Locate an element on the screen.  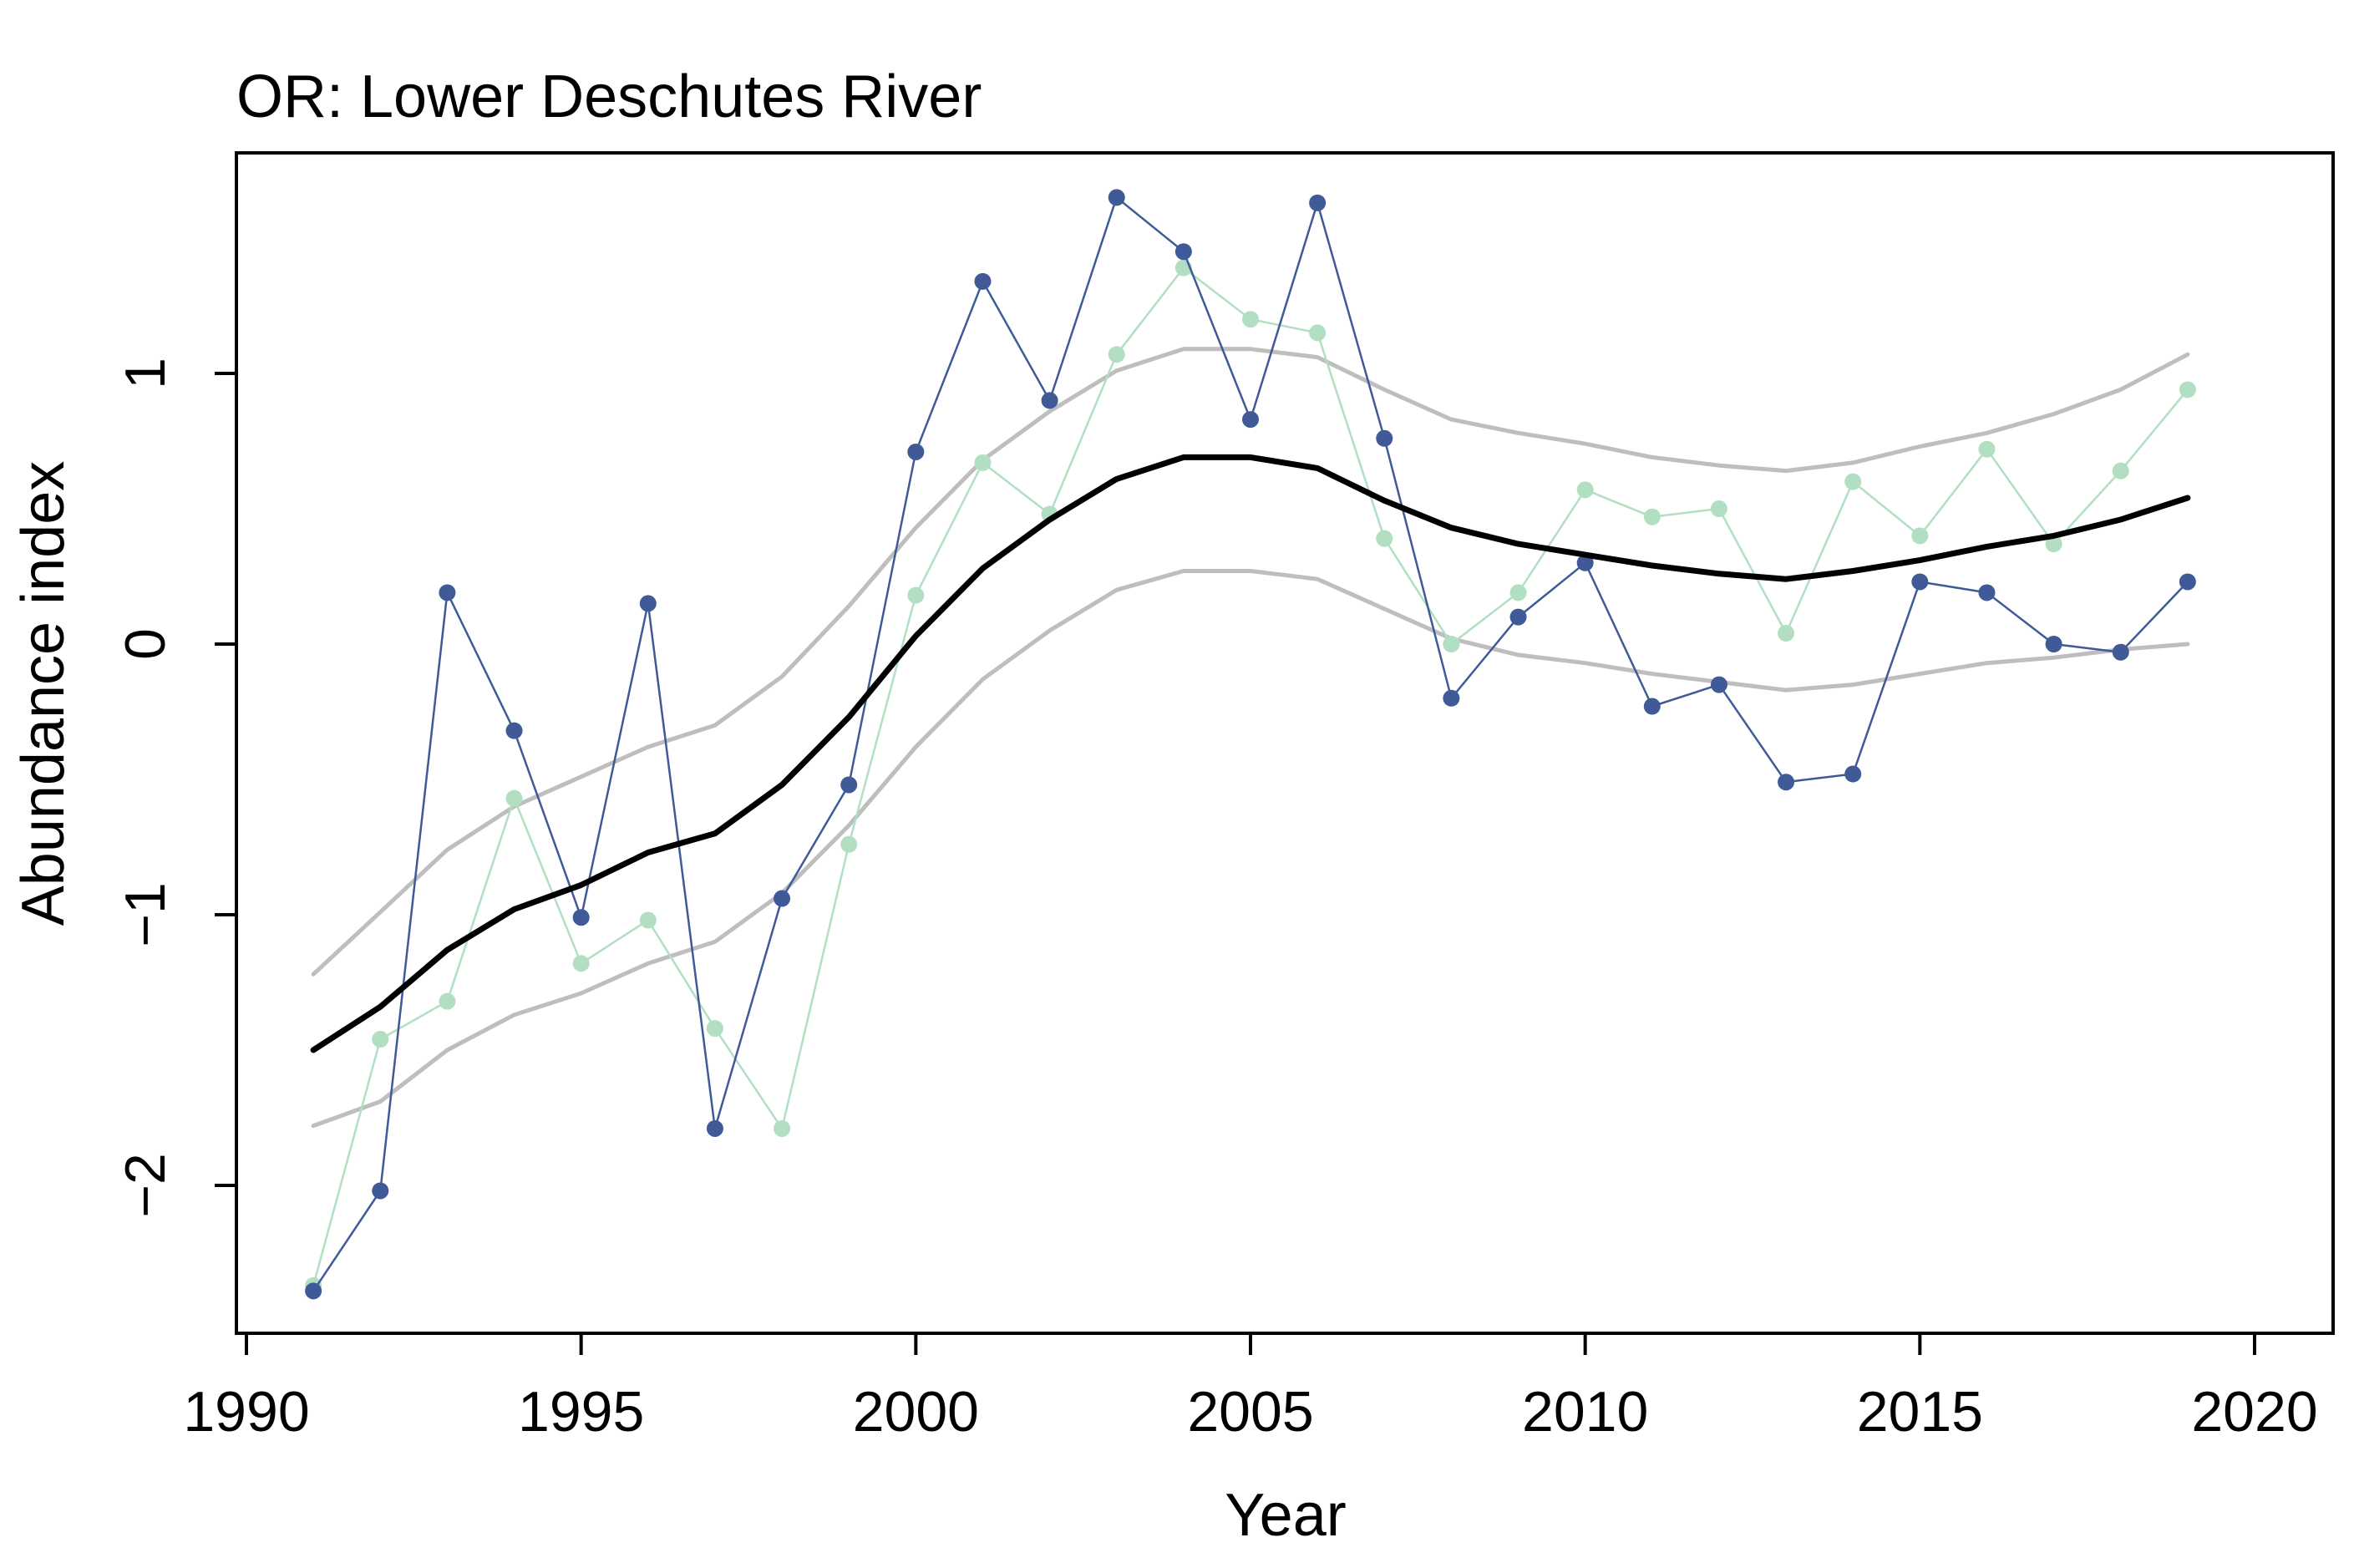
x-tick-label: 1990 is located at coordinates (246, 1412).